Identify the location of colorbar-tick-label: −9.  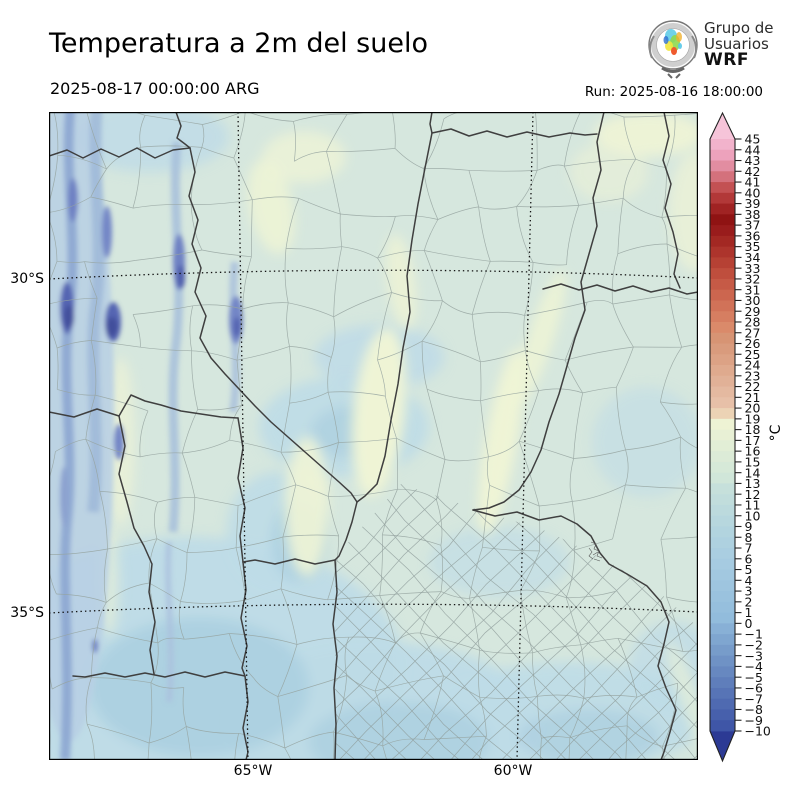
(754, 720).